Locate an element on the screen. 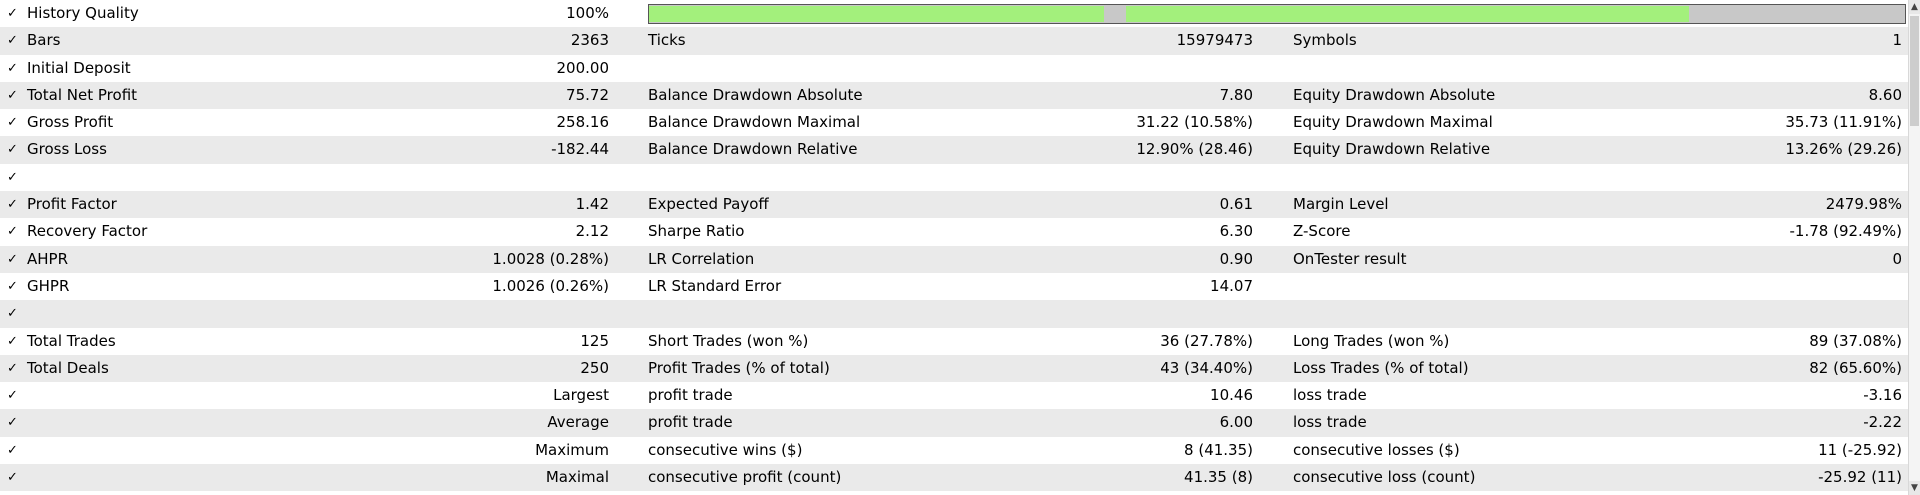  row-label: Margin Level is located at coordinates (1341, 204).